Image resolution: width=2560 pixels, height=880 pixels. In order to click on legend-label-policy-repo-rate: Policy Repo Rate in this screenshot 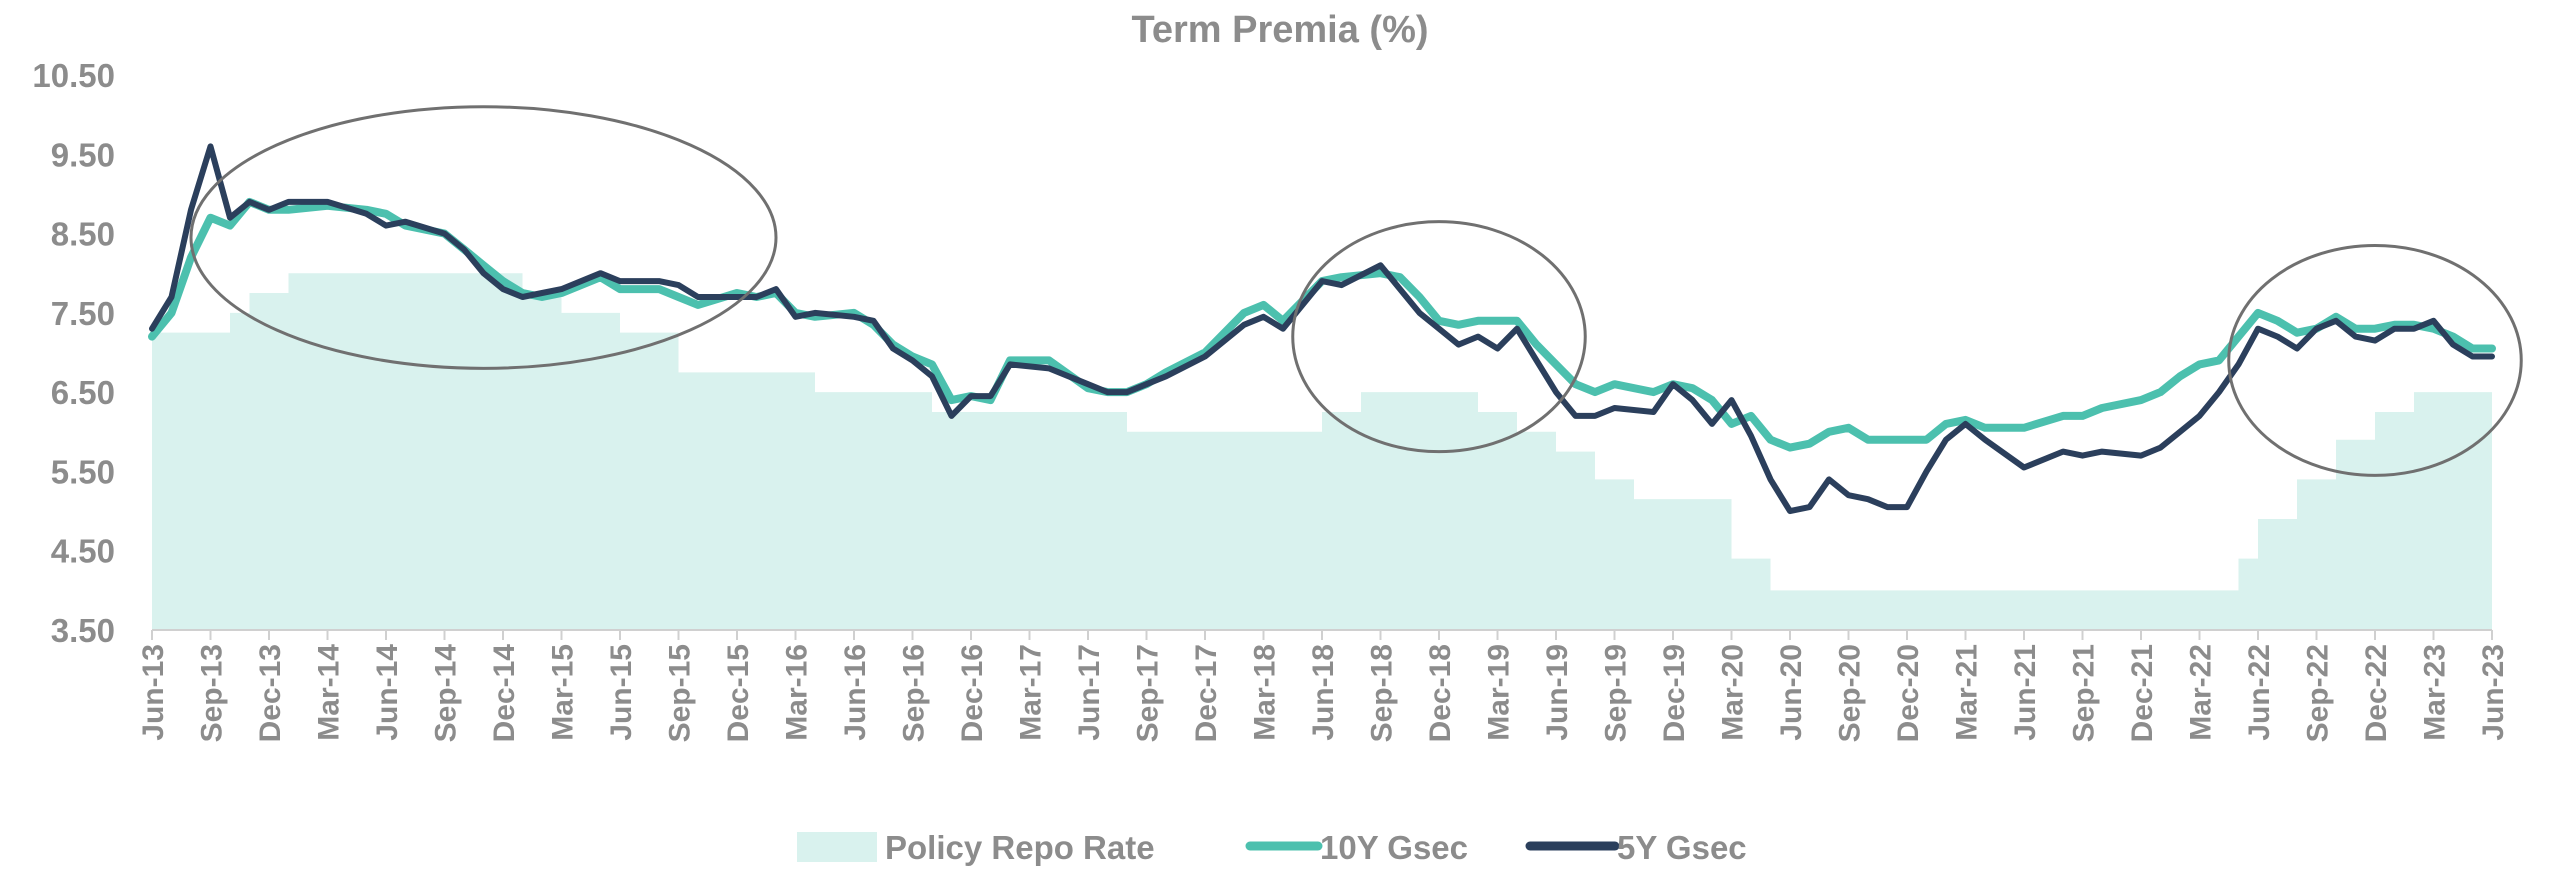, I will do `click(1020, 847)`.